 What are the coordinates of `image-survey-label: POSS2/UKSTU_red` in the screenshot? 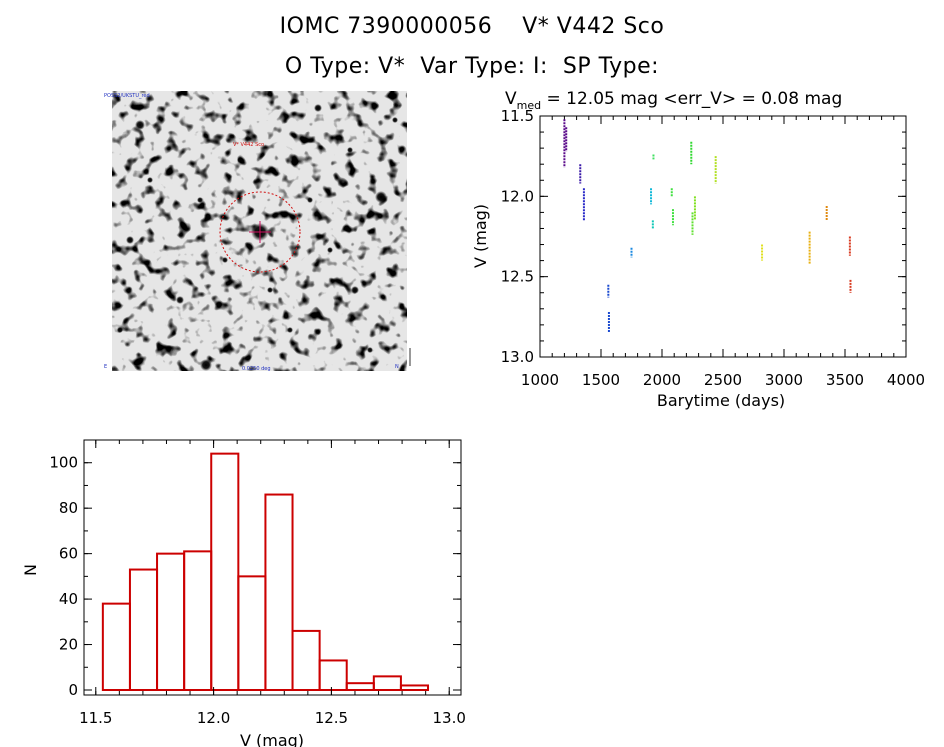 It's located at (127, 96).